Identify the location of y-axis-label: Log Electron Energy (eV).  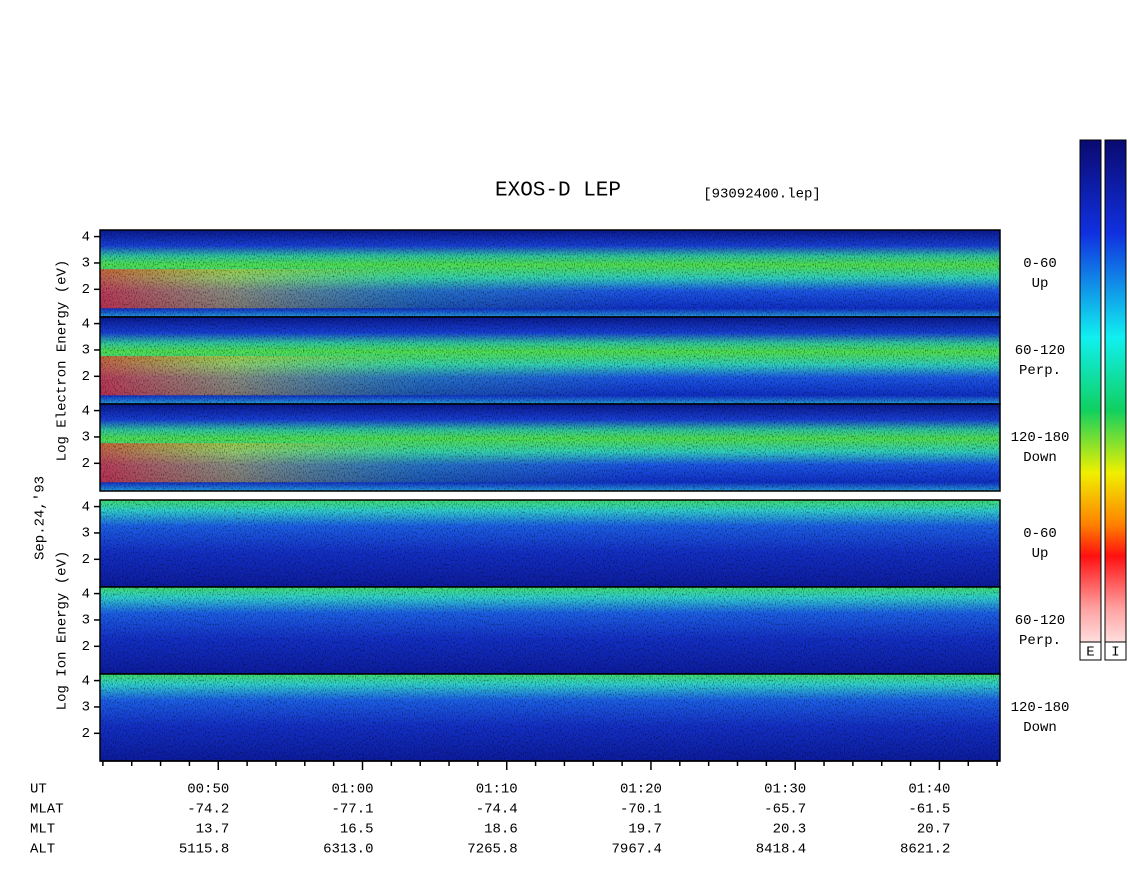
(63, 361).